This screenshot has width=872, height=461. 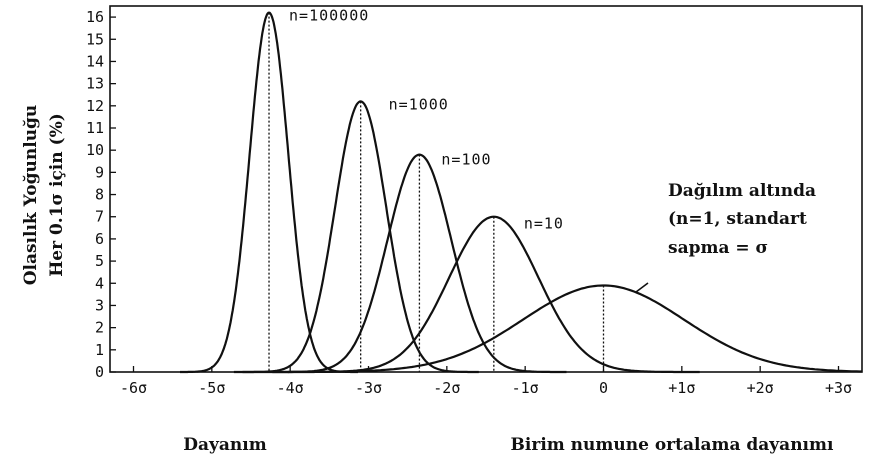 What do you see at coordinates (544, 224) in the screenshot?
I see `series-label-4: n=10` at bounding box center [544, 224].